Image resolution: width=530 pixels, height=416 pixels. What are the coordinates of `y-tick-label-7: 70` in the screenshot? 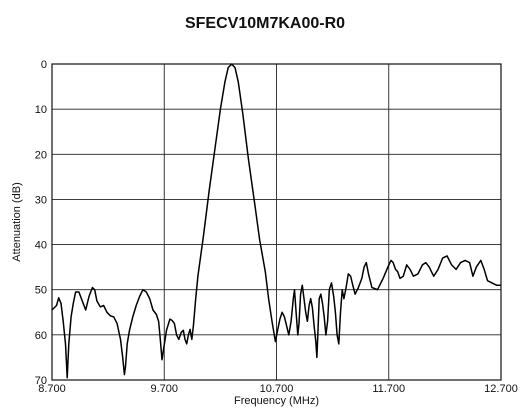 It's located at (41, 381).